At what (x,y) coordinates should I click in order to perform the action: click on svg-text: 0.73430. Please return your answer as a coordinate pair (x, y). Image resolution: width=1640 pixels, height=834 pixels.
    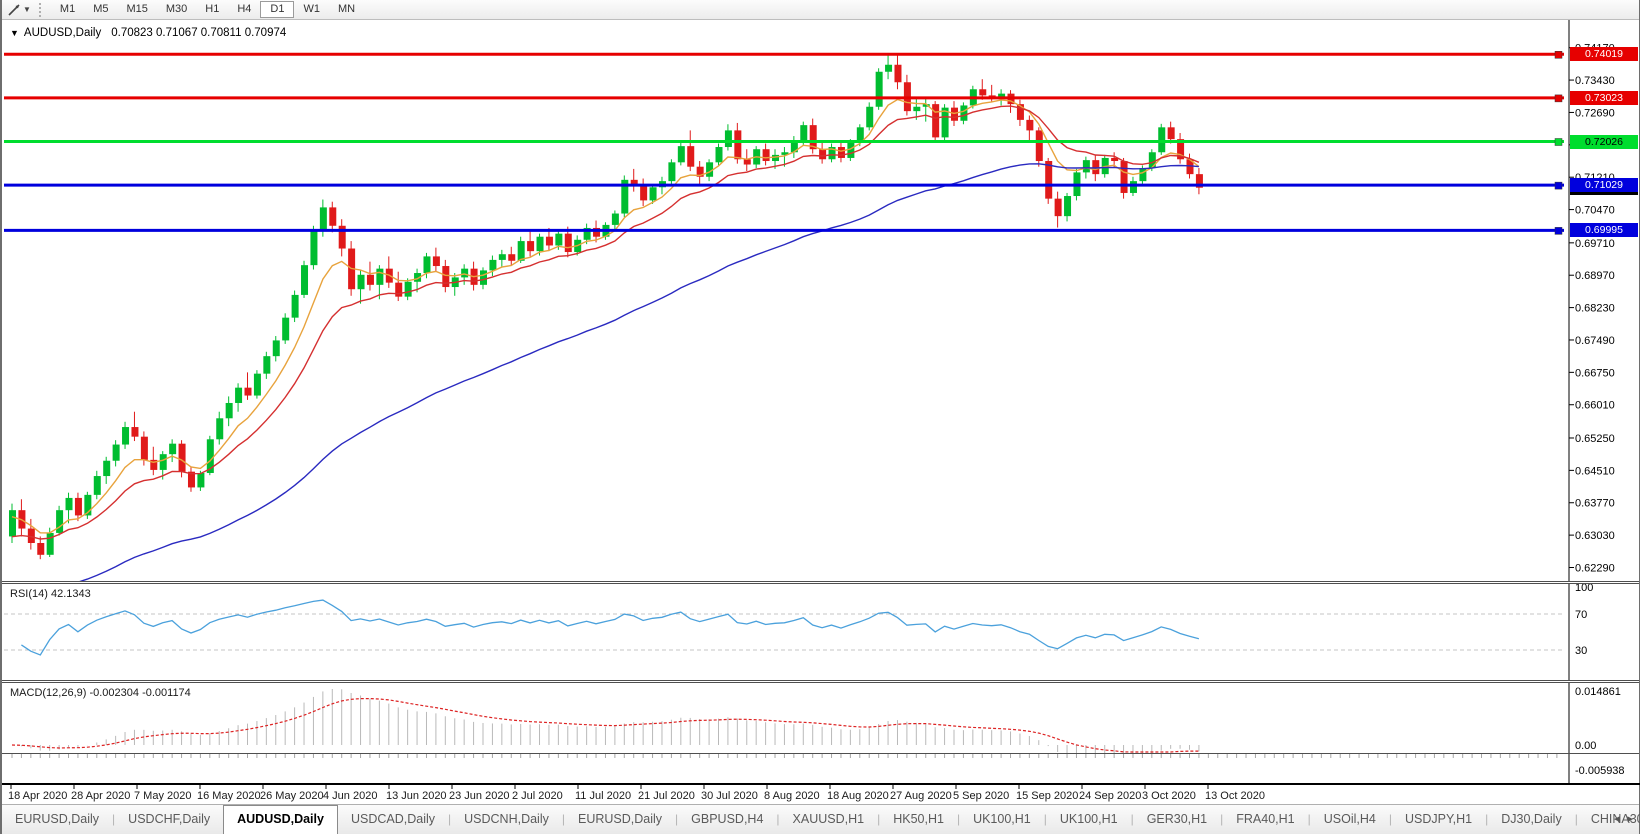
    Looking at the image, I should click on (1595, 81).